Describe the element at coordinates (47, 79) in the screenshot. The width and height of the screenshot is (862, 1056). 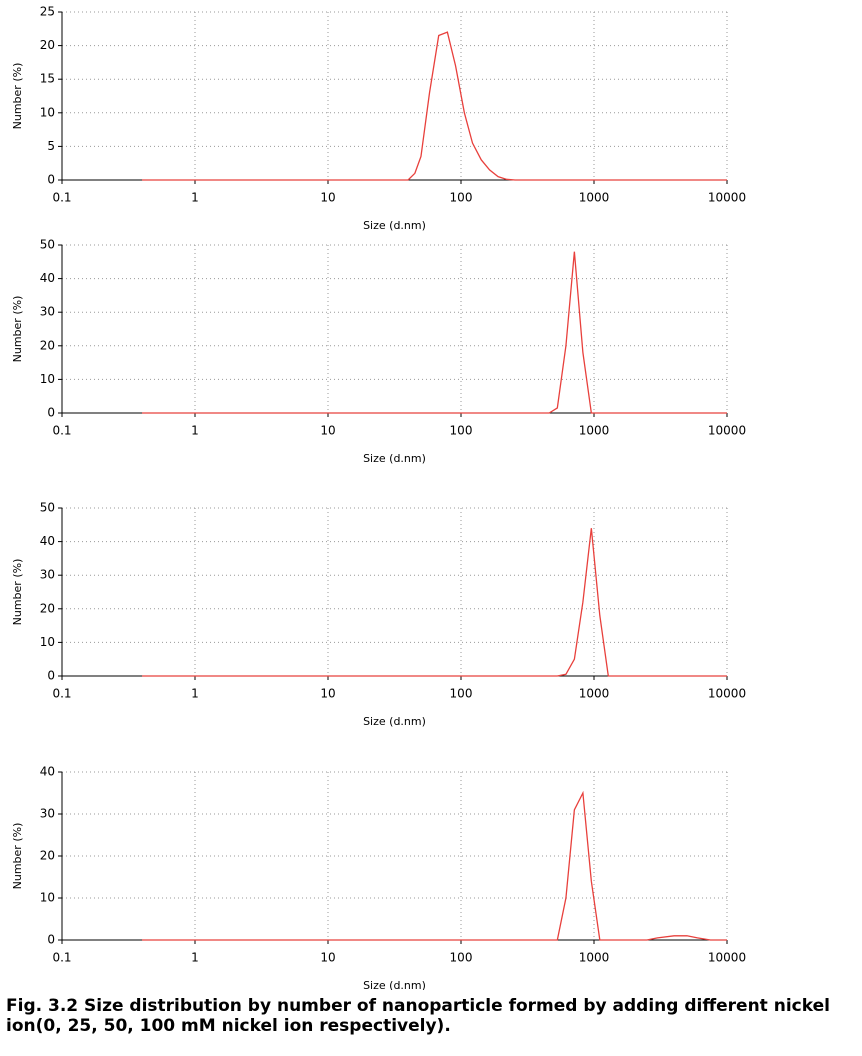
I see `y-tick-label: 15` at that location.